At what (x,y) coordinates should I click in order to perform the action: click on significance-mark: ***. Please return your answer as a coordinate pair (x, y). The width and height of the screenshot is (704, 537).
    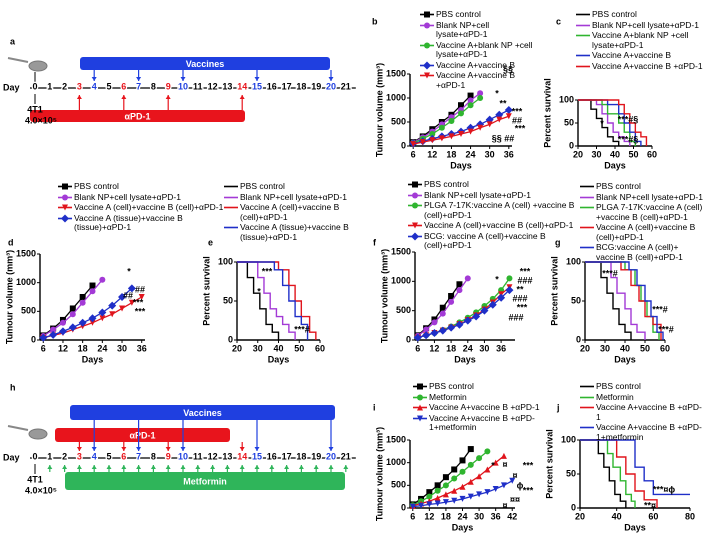
    Looking at the image, I should click on (528, 490).